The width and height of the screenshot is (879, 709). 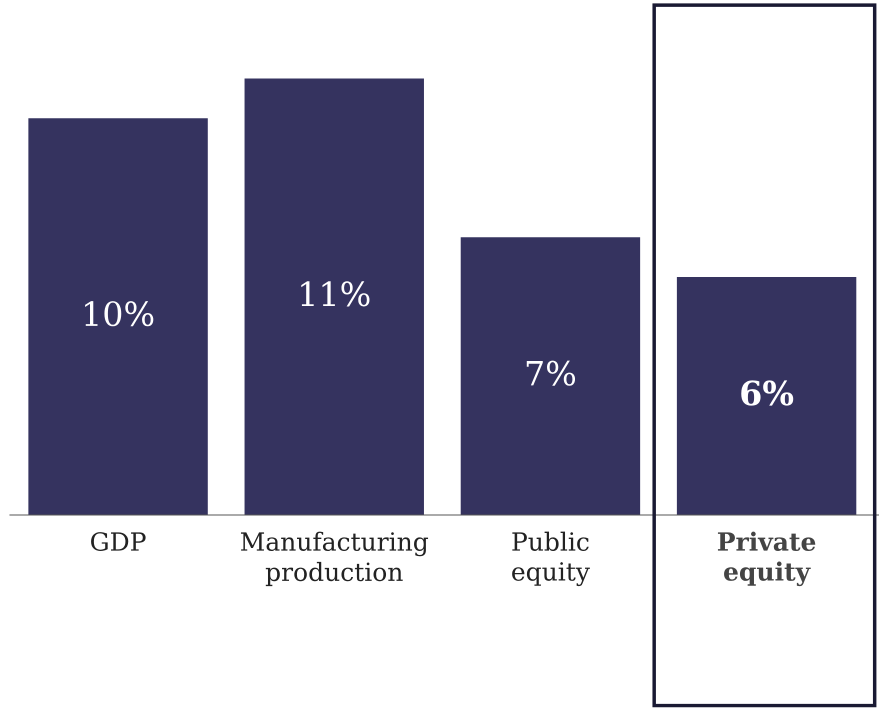 I want to click on x-tick-label: Public equity, so click(x=551, y=559).